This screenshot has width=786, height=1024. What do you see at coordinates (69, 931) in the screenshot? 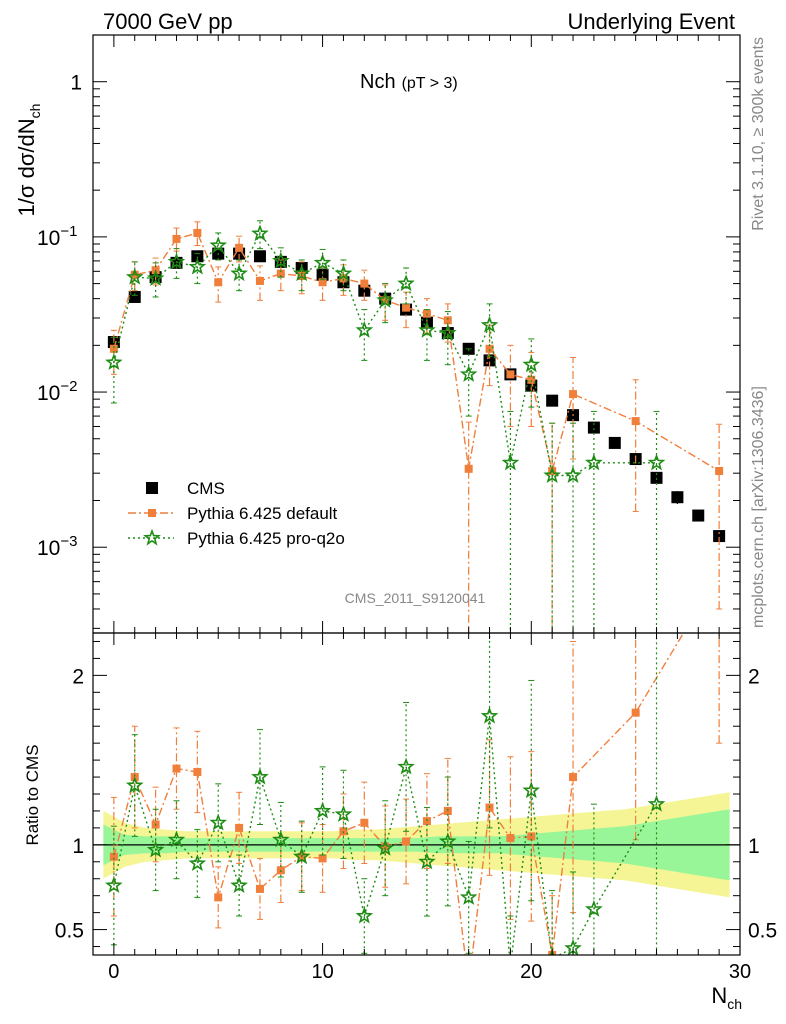
I see `ratio-y-tick-label: 0.5` at bounding box center [69, 931].